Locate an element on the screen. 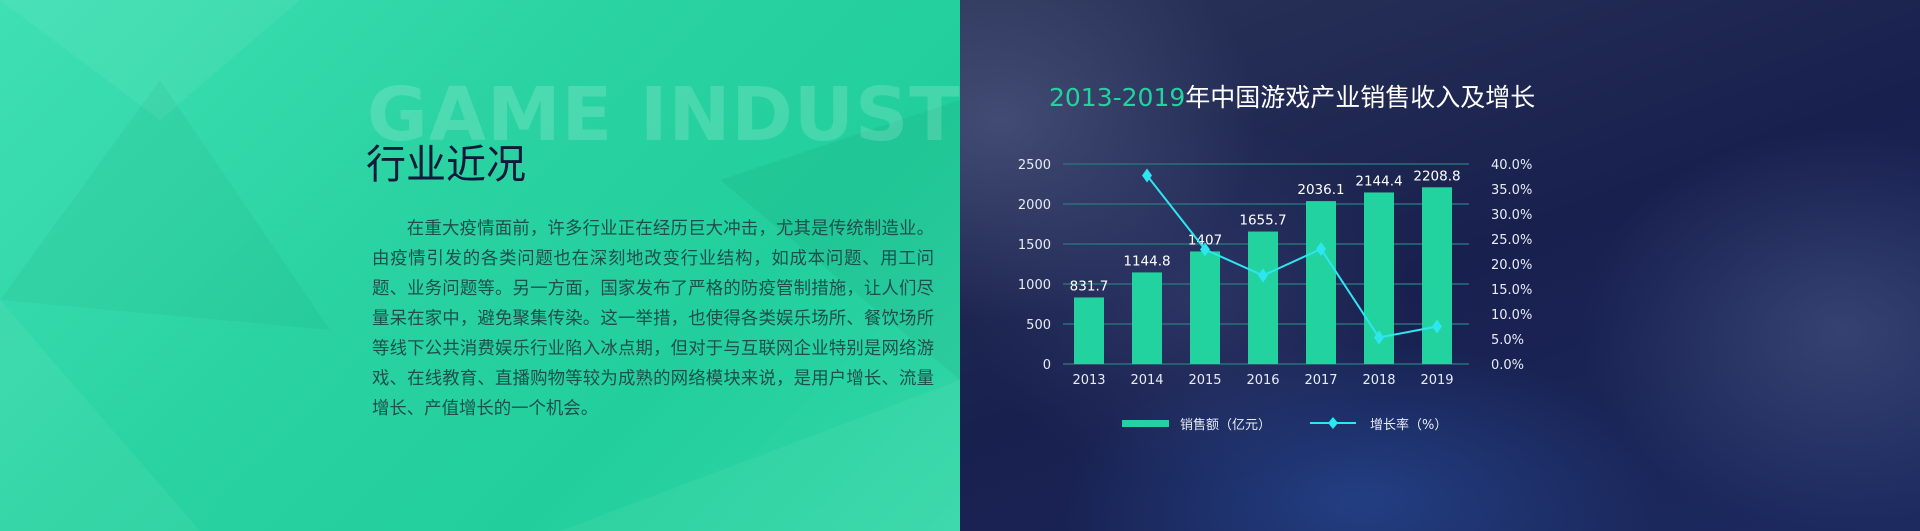 The width and height of the screenshot is (1920, 531). y-left-tick-label: 500 is located at coordinates (1038, 325).